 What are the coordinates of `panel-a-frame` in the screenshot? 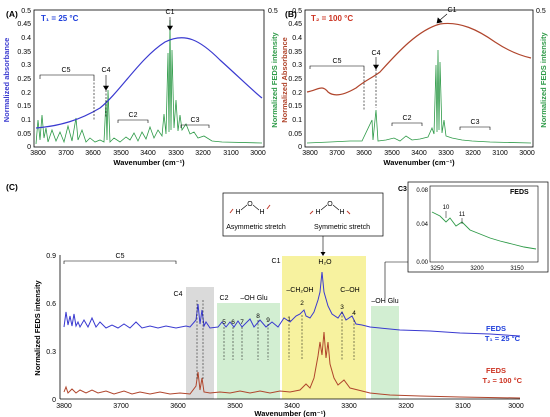 It's located at (149, 78).